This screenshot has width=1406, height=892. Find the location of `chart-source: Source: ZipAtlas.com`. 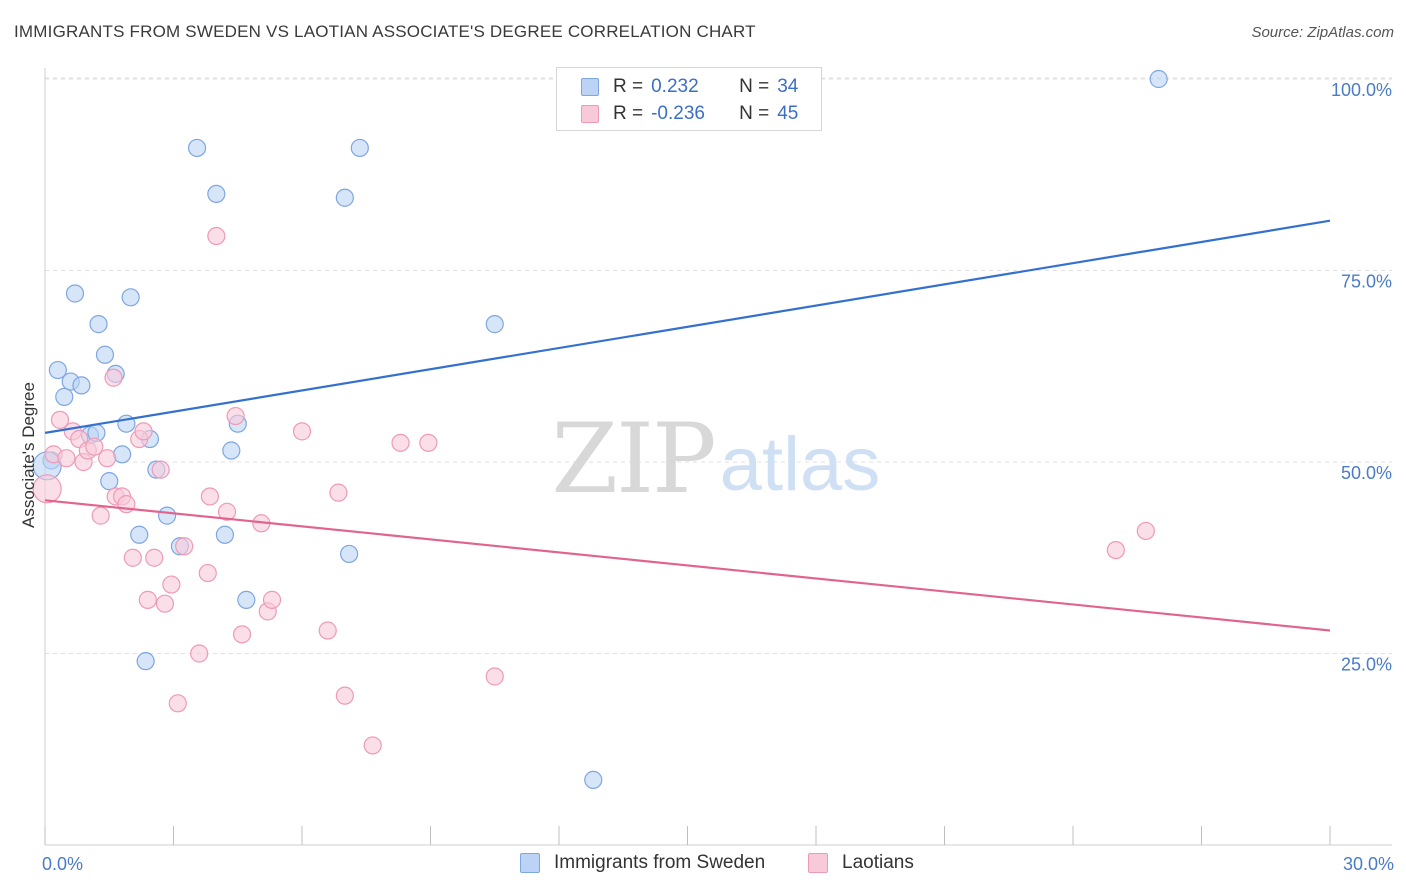

chart-source: Source: ZipAtlas.com is located at coordinates (1322, 32).